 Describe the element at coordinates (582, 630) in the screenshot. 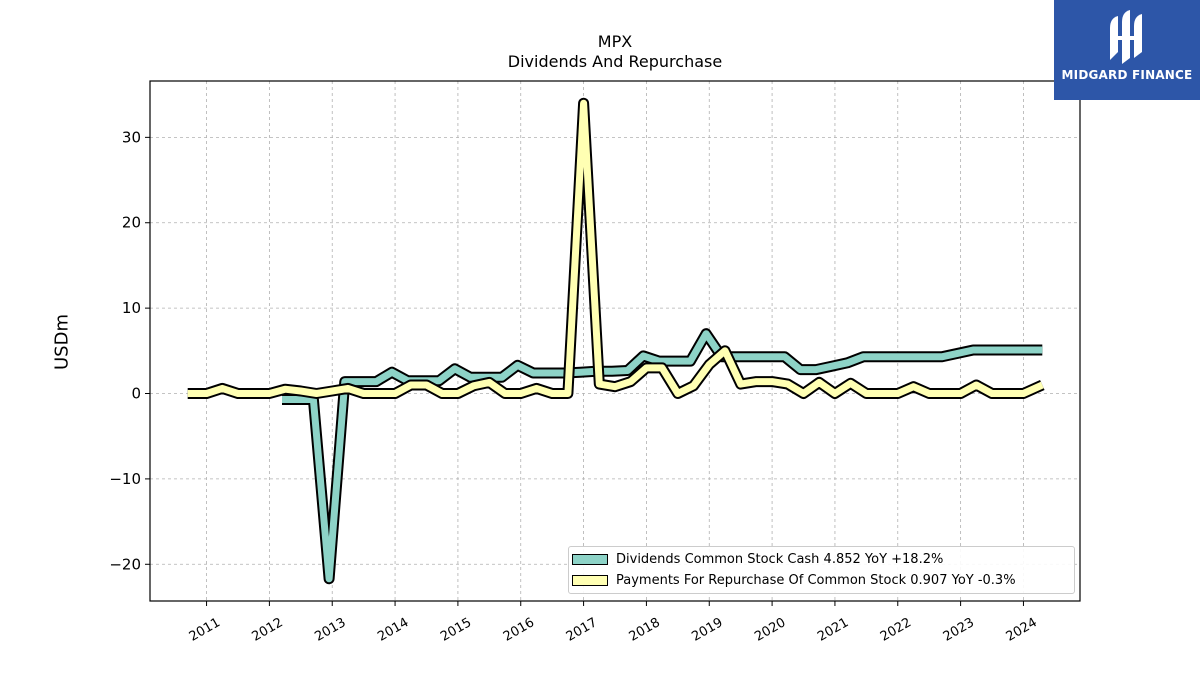

I see `x-tick-label: 2017` at that location.